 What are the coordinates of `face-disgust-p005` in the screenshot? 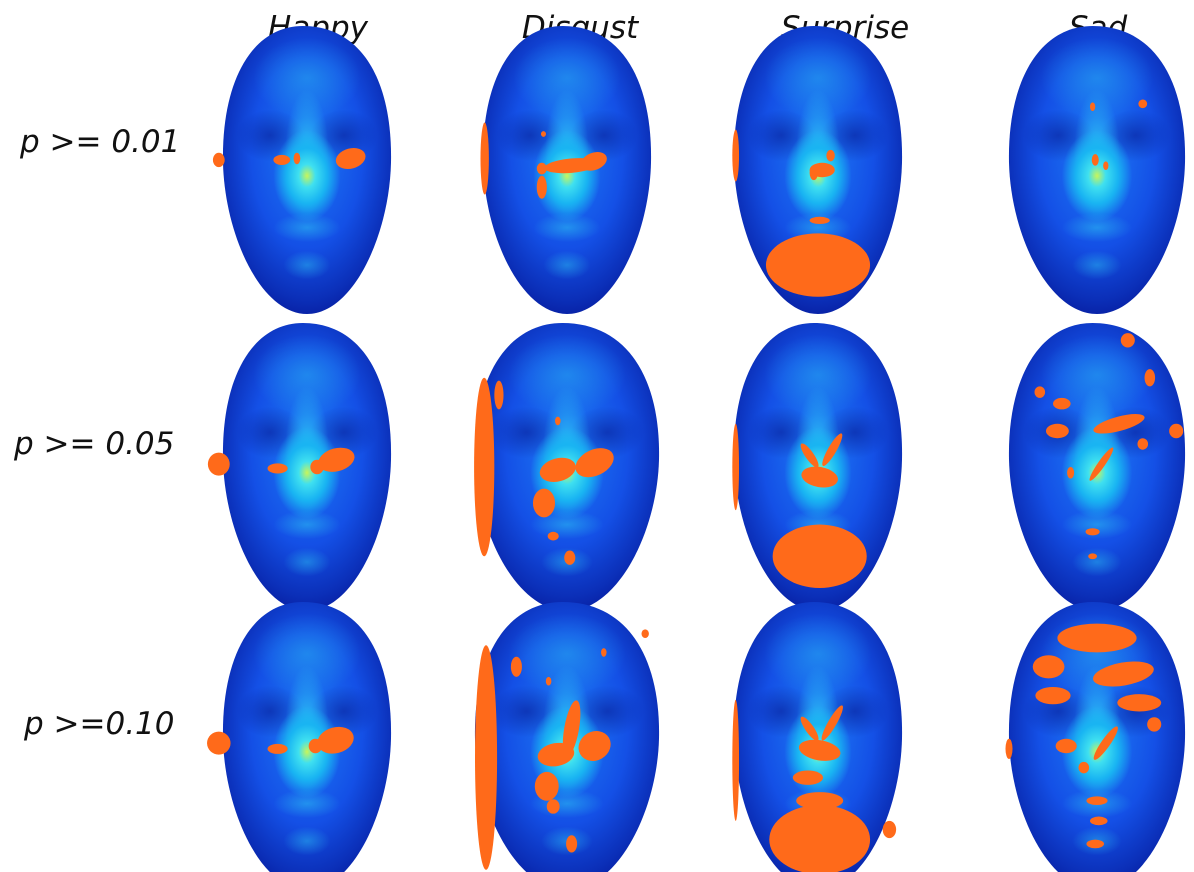 It's located at (567, 467).